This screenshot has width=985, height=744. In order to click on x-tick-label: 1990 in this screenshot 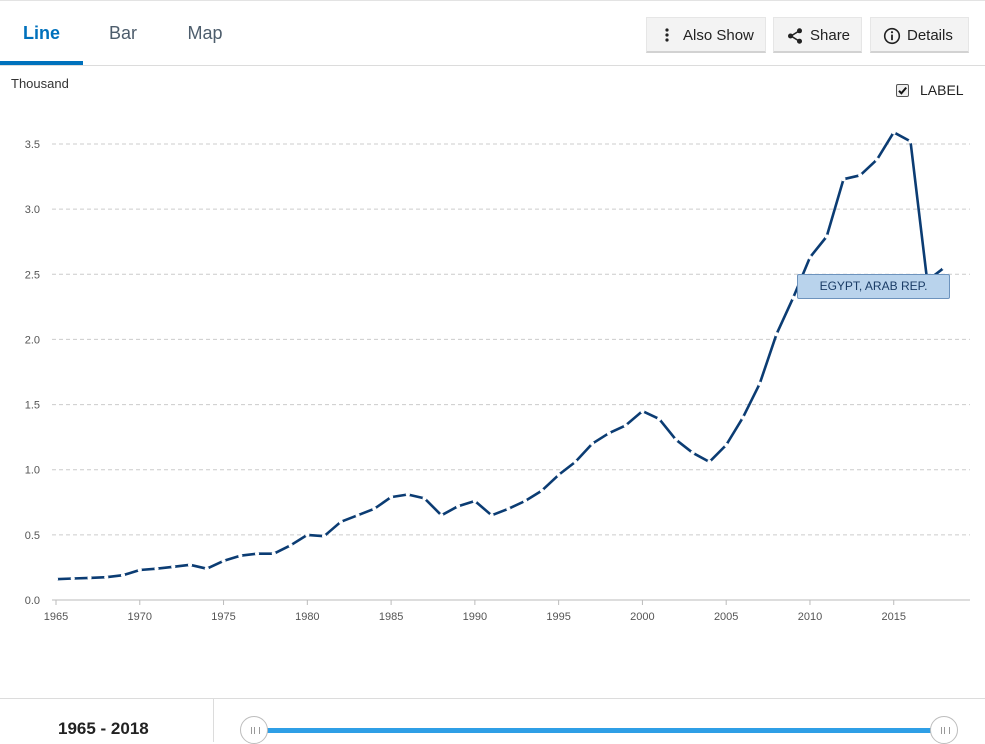, I will do `click(475, 617)`.